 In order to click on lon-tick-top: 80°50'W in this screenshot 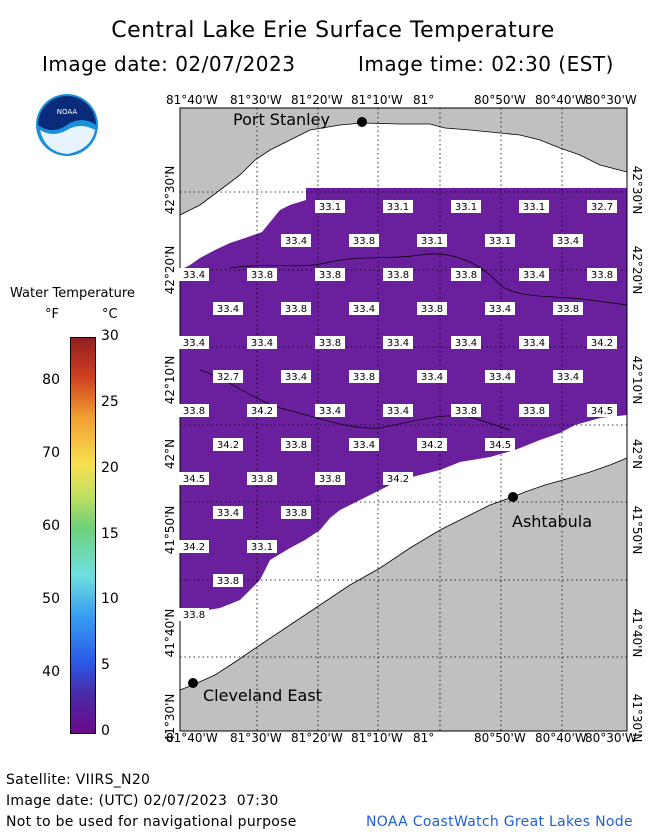, I will do `click(500, 100)`.